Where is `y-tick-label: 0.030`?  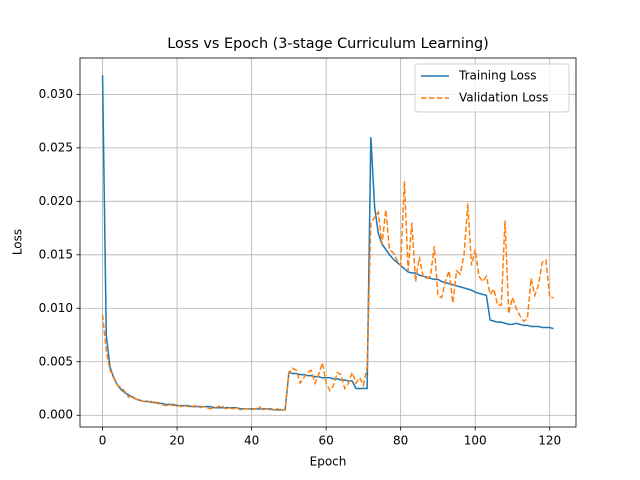
y-tick-label: 0.030 is located at coordinates (56, 94).